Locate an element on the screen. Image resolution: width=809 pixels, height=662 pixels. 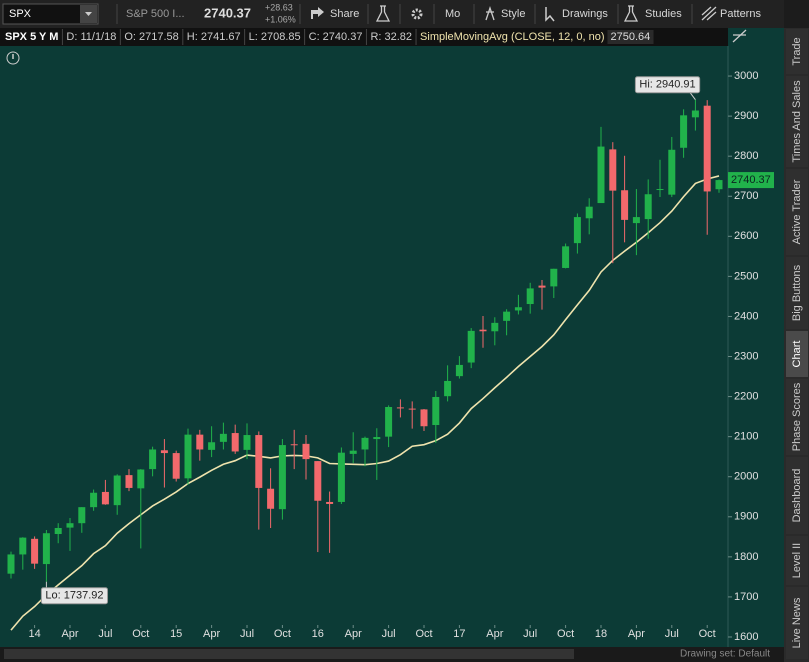
sidebar-tab-label: Level II is located at coordinates (797, 560).